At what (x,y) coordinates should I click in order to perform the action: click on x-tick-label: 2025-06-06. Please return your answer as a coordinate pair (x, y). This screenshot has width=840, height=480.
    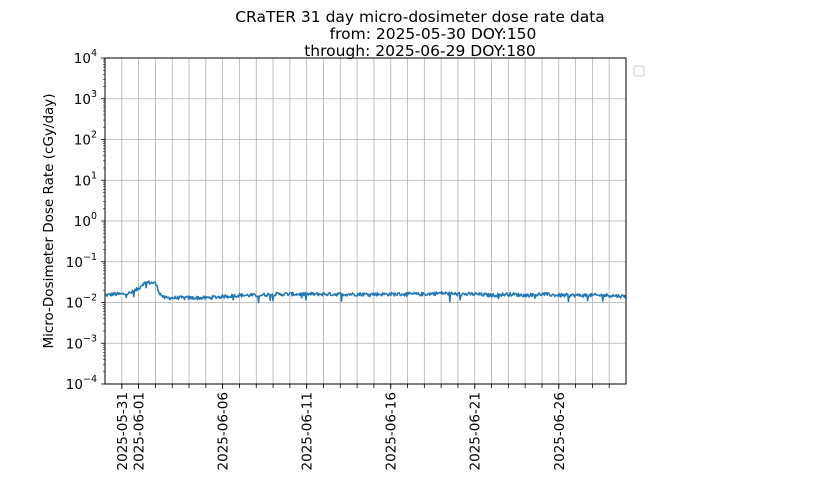
    Looking at the image, I should click on (224, 431).